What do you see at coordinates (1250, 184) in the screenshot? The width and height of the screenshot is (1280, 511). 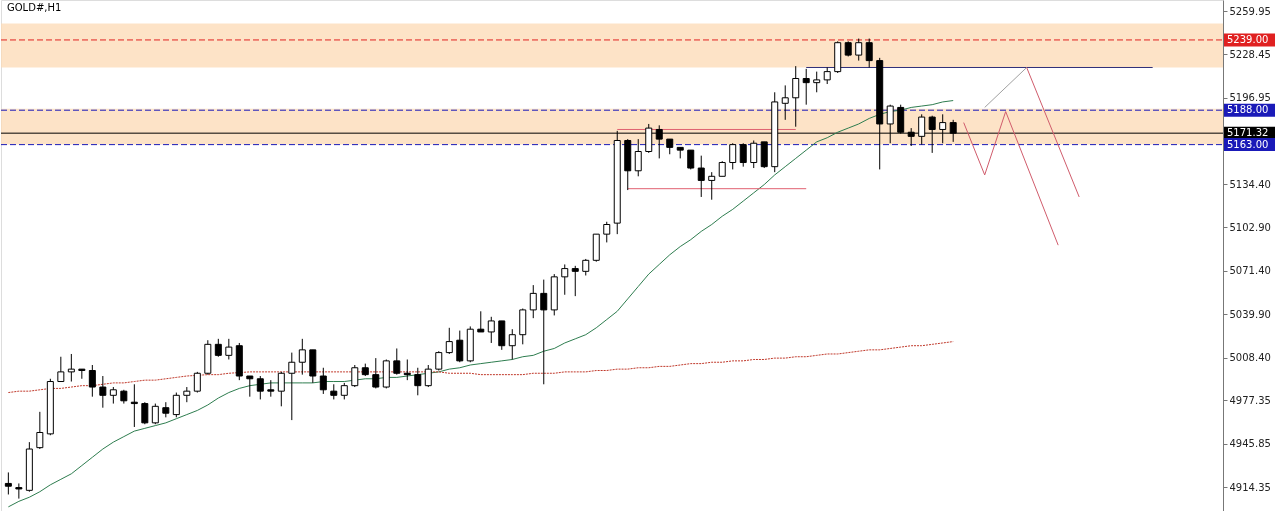 I see `y-tick-label: 5134.40` at bounding box center [1250, 184].